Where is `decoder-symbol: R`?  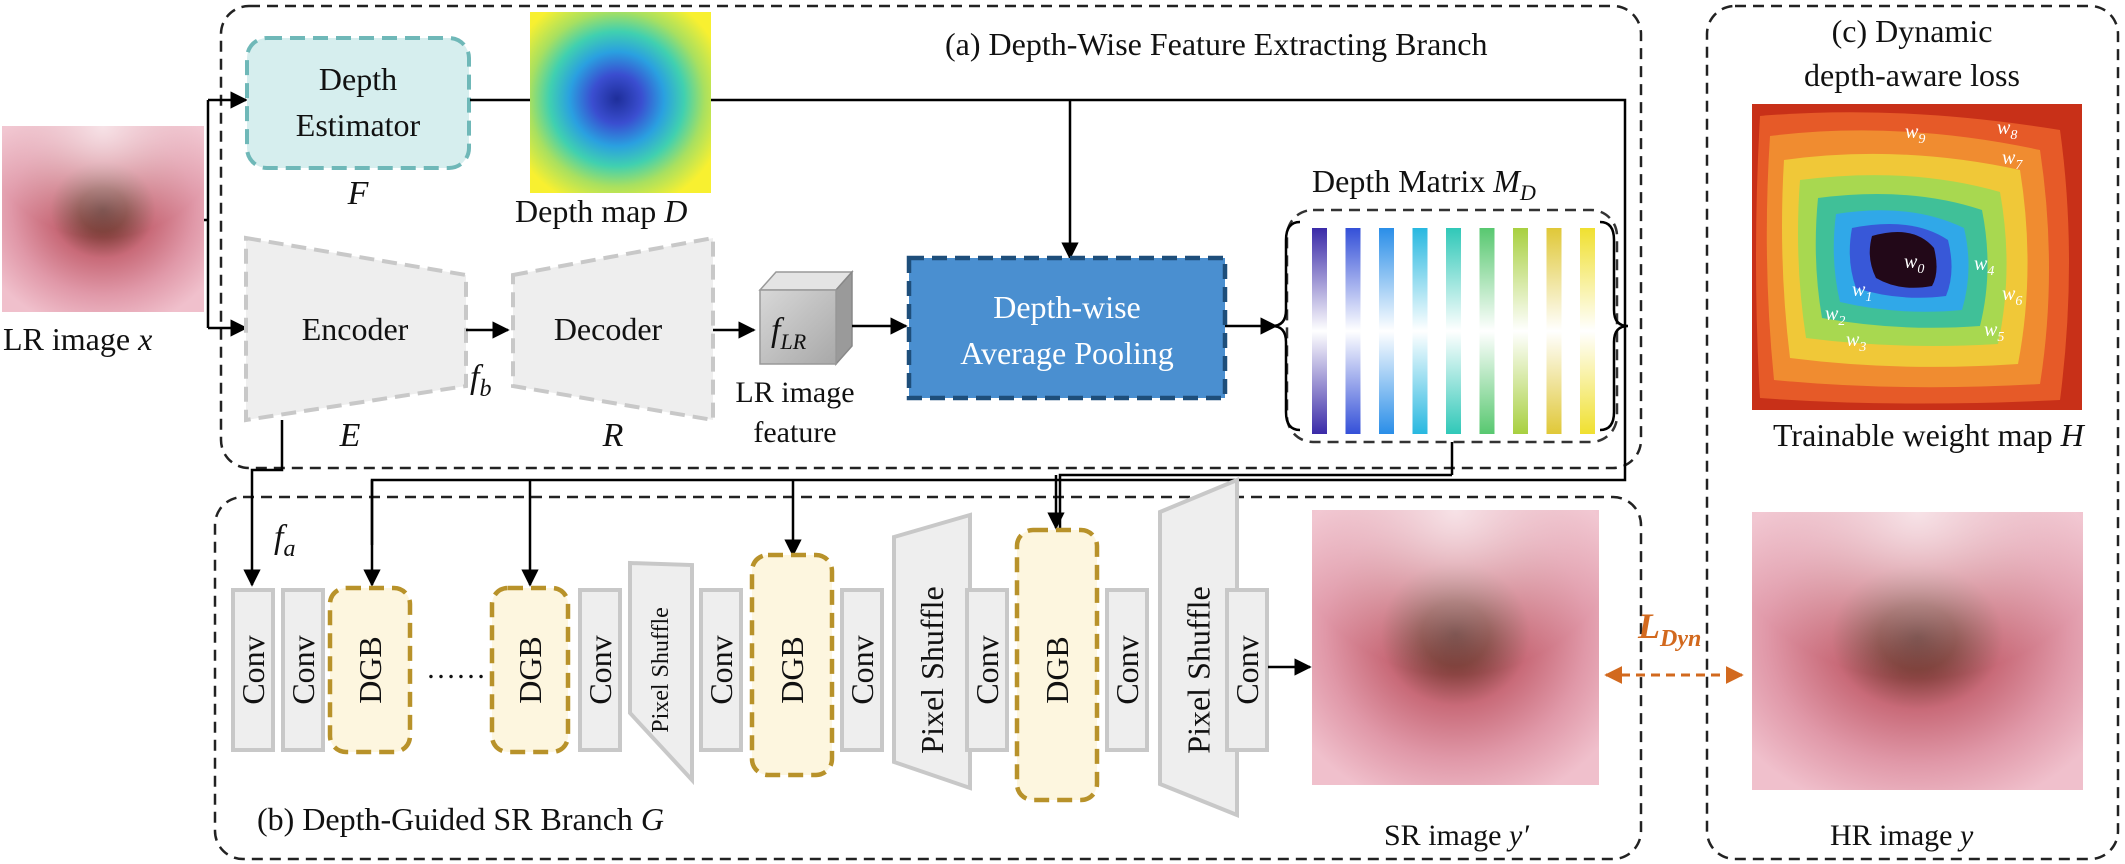 decoder-symbol: R is located at coordinates (613, 435).